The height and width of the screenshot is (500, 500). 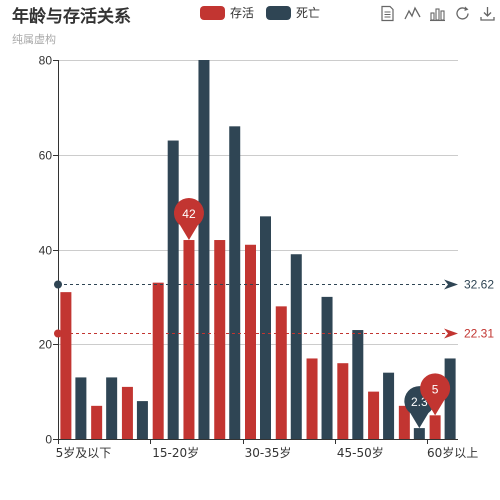 I want to click on y-tick-label: 20, so click(x=46, y=345).